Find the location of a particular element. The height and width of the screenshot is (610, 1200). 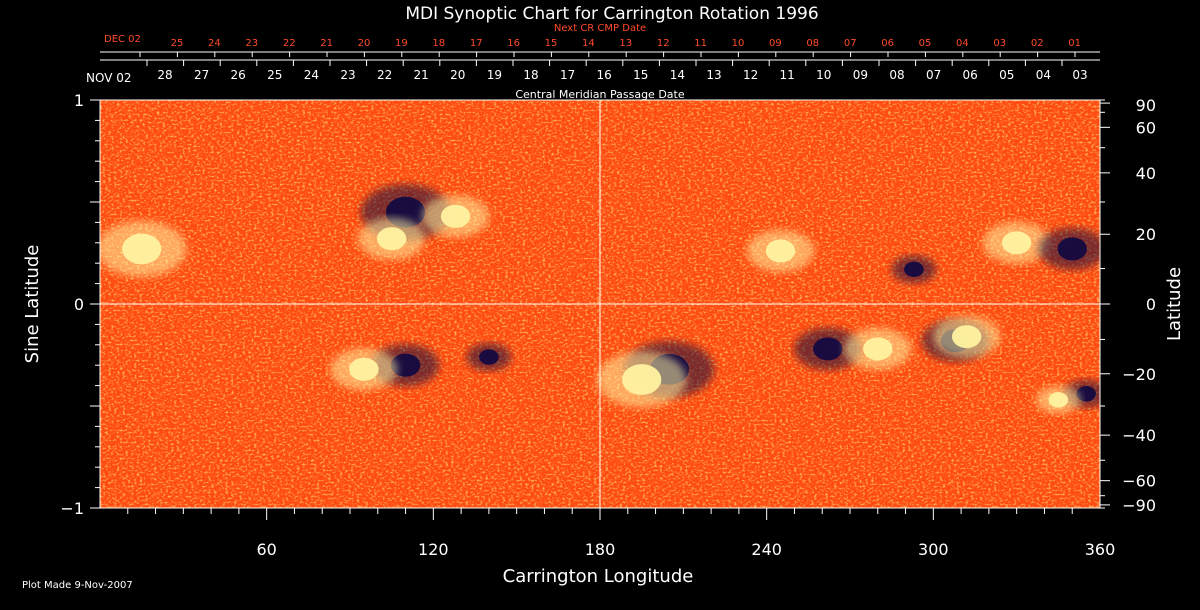

plot-made-label: Plot Made 9-Nov-2007 is located at coordinates (77, 585).